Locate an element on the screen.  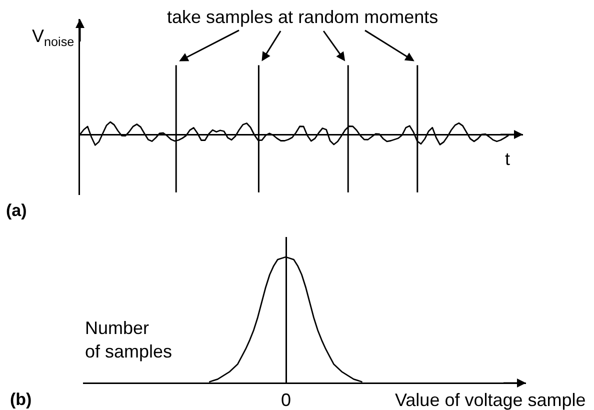
text: (b) is located at coordinates (21, 399).